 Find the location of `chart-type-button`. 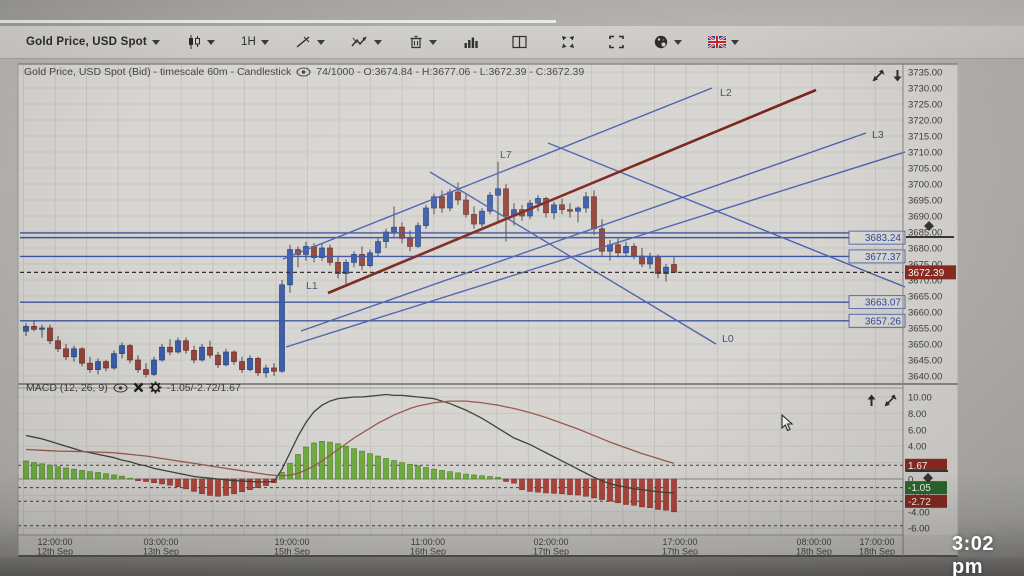

chart-type-button is located at coordinates (200, 42).